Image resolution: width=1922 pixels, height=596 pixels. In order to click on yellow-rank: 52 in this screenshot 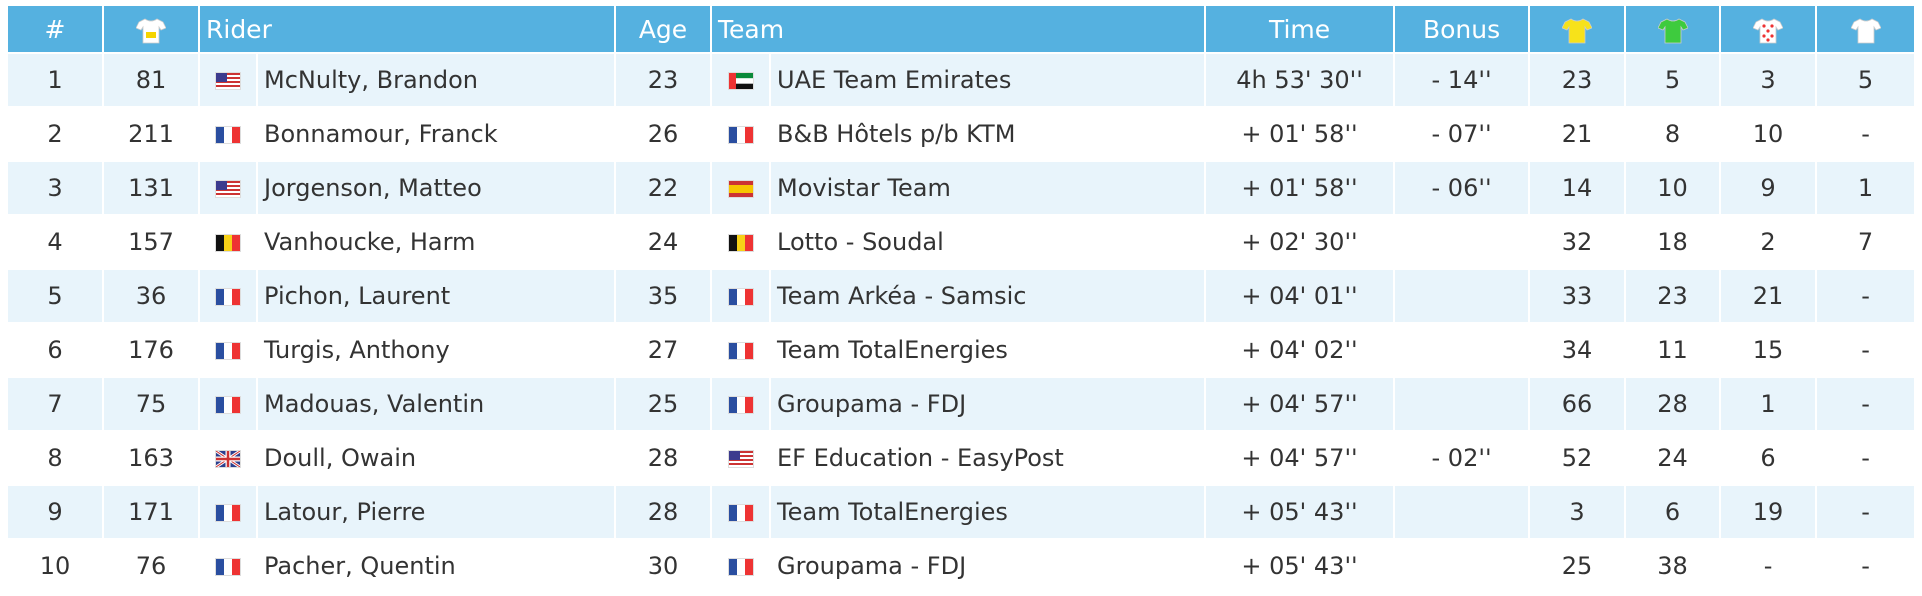, I will do `click(1577, 458)`.